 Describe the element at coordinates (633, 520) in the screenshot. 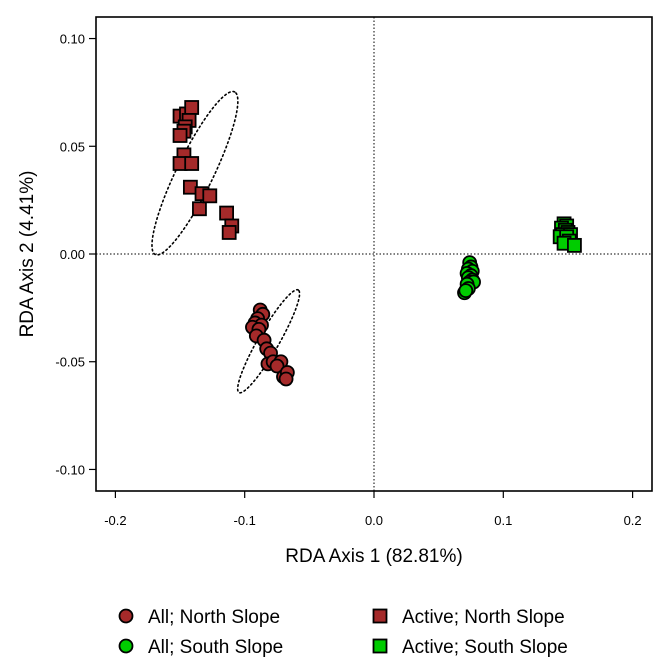

I see `x-tick-label: 0.2` at that location.